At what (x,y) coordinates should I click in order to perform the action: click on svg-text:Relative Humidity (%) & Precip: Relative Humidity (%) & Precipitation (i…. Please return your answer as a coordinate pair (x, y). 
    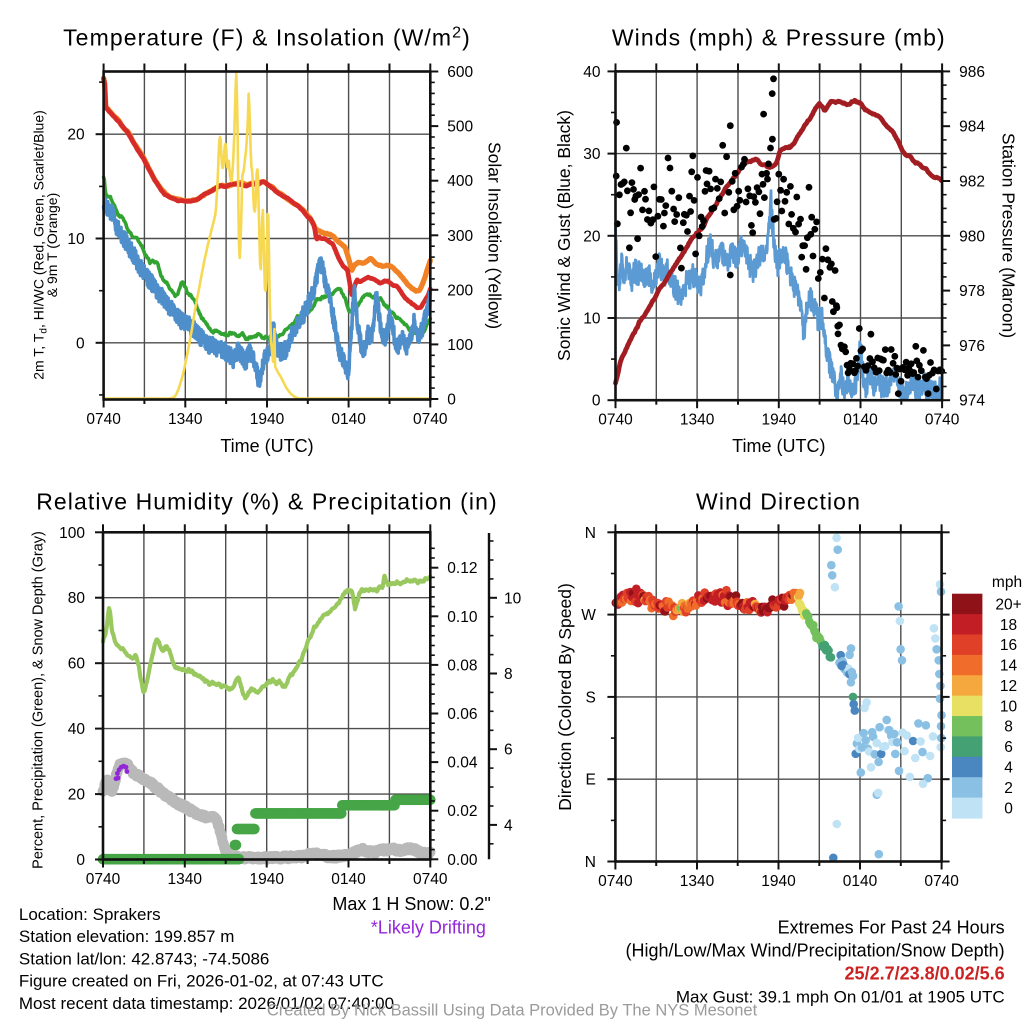
    Looking at the image, I should click on (267, 502).